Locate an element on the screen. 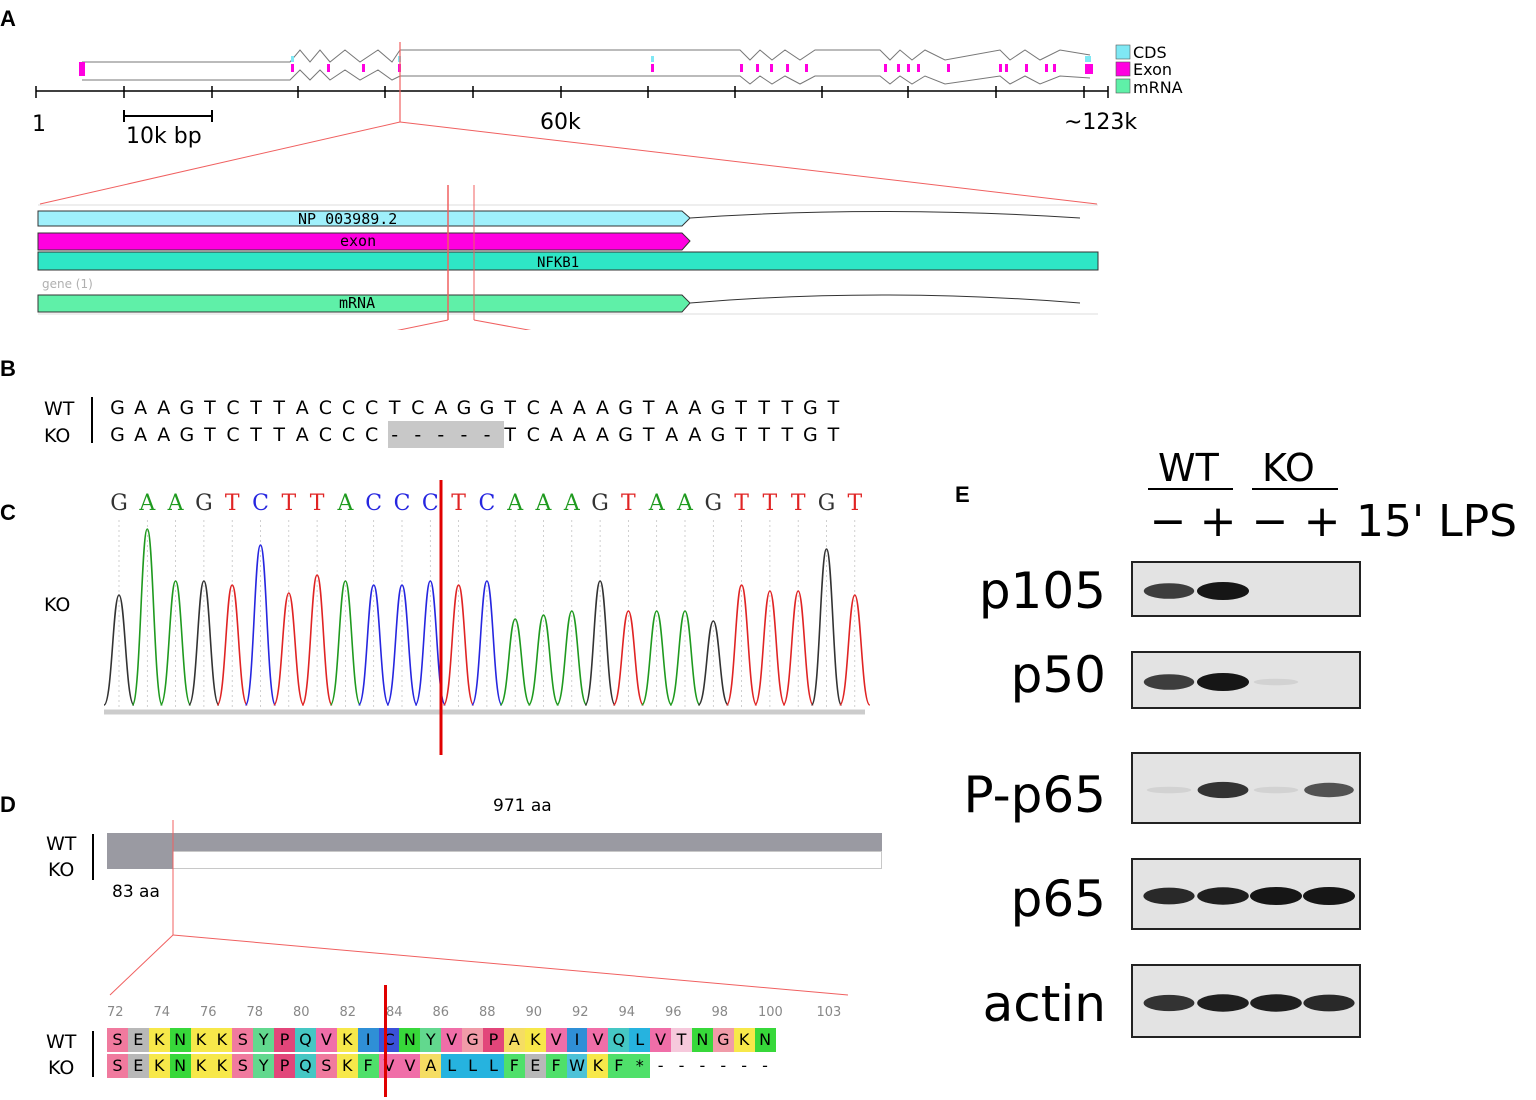  blot-label-p50: p50 is located at coordinates (1058, 675).